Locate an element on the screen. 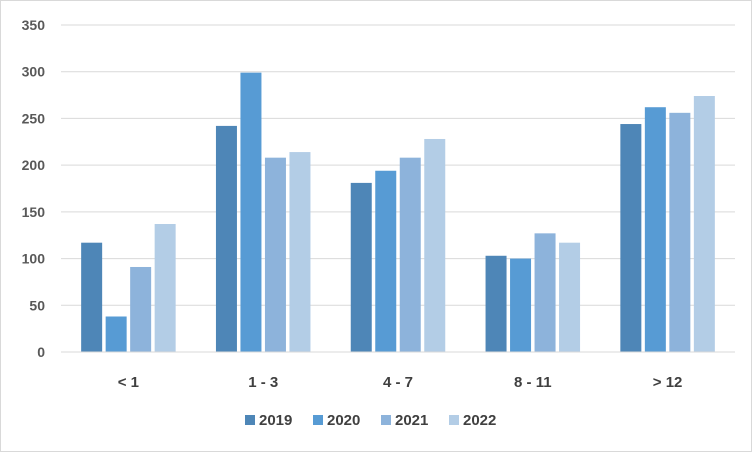  x-category-label: < 1 is located at coordinates (128, 382).